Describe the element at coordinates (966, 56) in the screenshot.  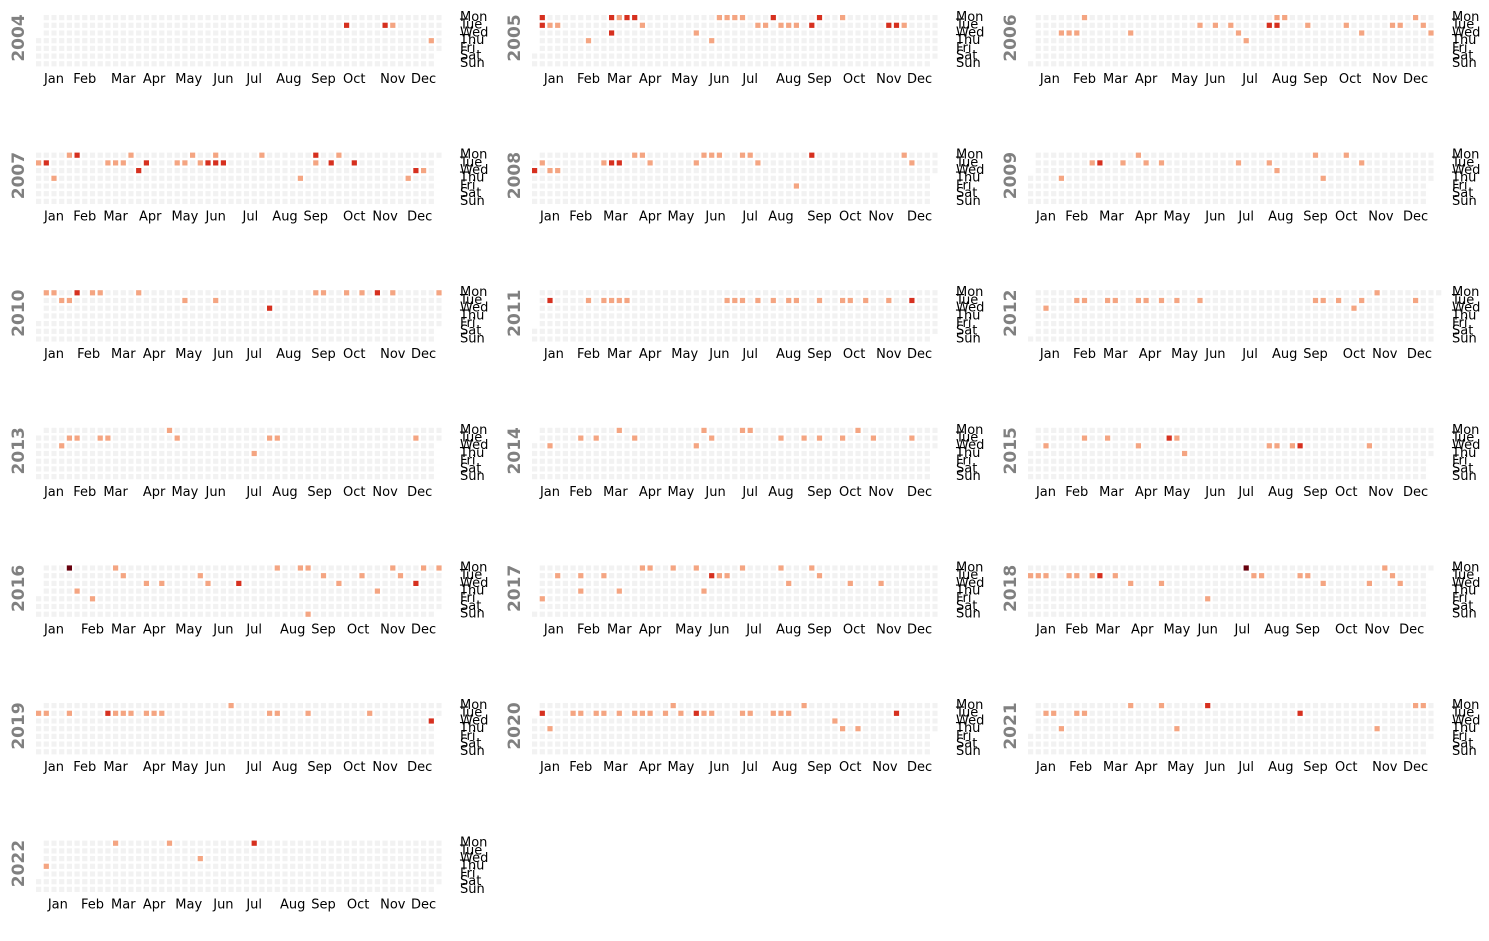
I see `day-label: Sat` at that location.